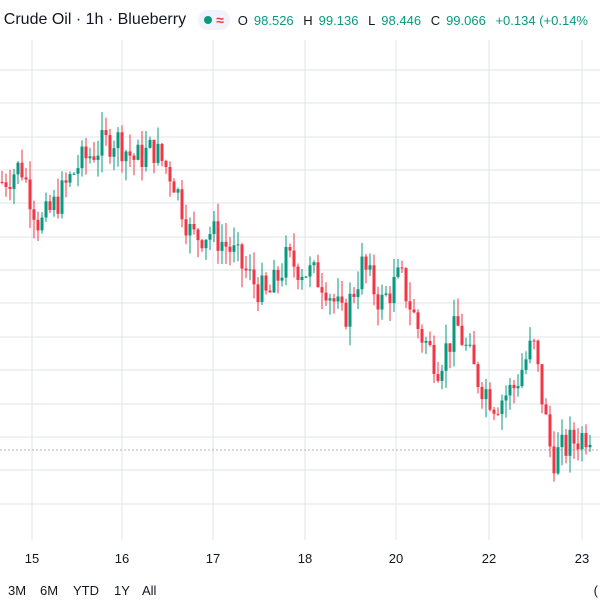 The height and width of the screenshot is (600, 600). I want to click on wave-icon: ≈, so click(220, 20).